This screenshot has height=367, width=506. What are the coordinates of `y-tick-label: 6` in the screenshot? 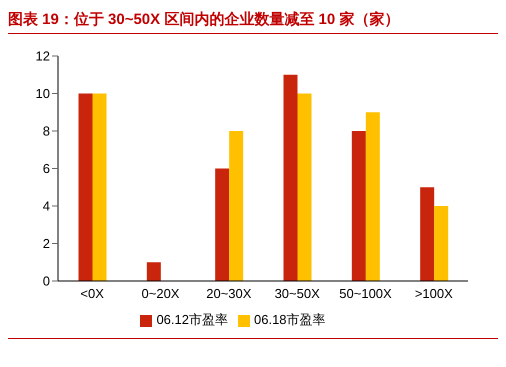 It's located at (46, 168).